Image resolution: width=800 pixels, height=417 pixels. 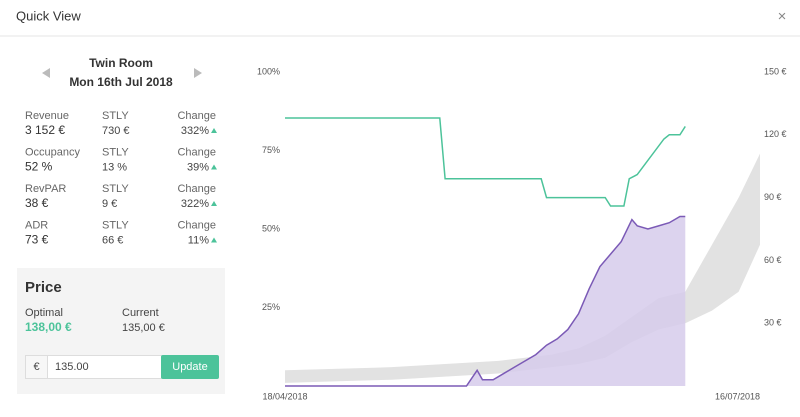 I want to click on change-value: 11%, so click(x=198, y=240).